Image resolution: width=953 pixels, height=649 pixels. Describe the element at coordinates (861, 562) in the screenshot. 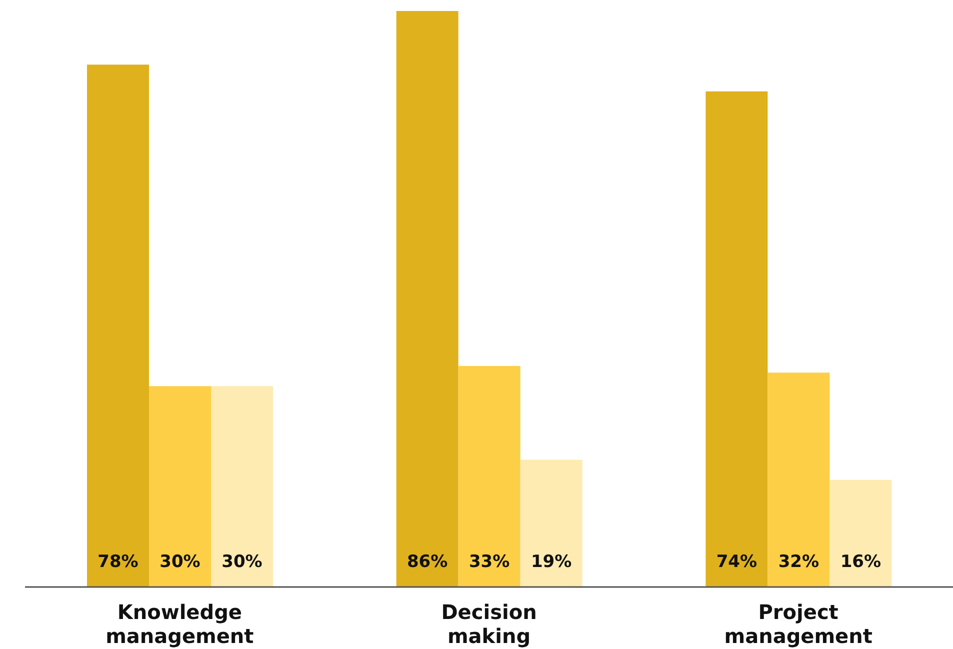

I see `data-label: 16%` at that location.